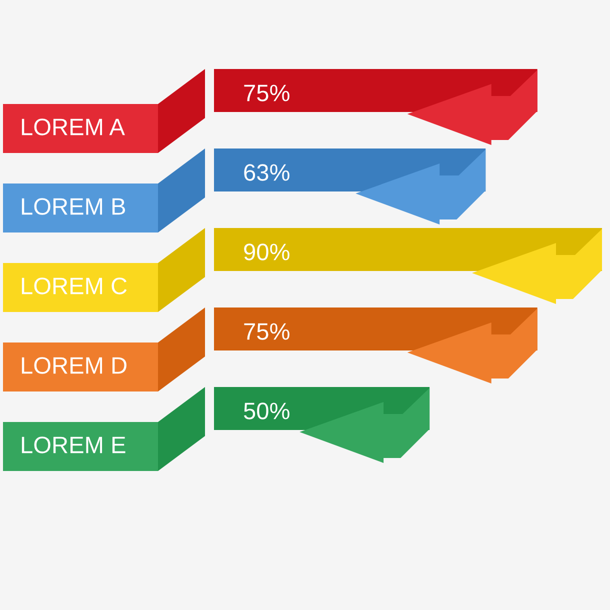 This screenshot has width=610, height=610. What do you see at coordinates (74, 365) in the screenshot?
I see `y-tick-label: LOREM D` at bounding box center [74, 365].